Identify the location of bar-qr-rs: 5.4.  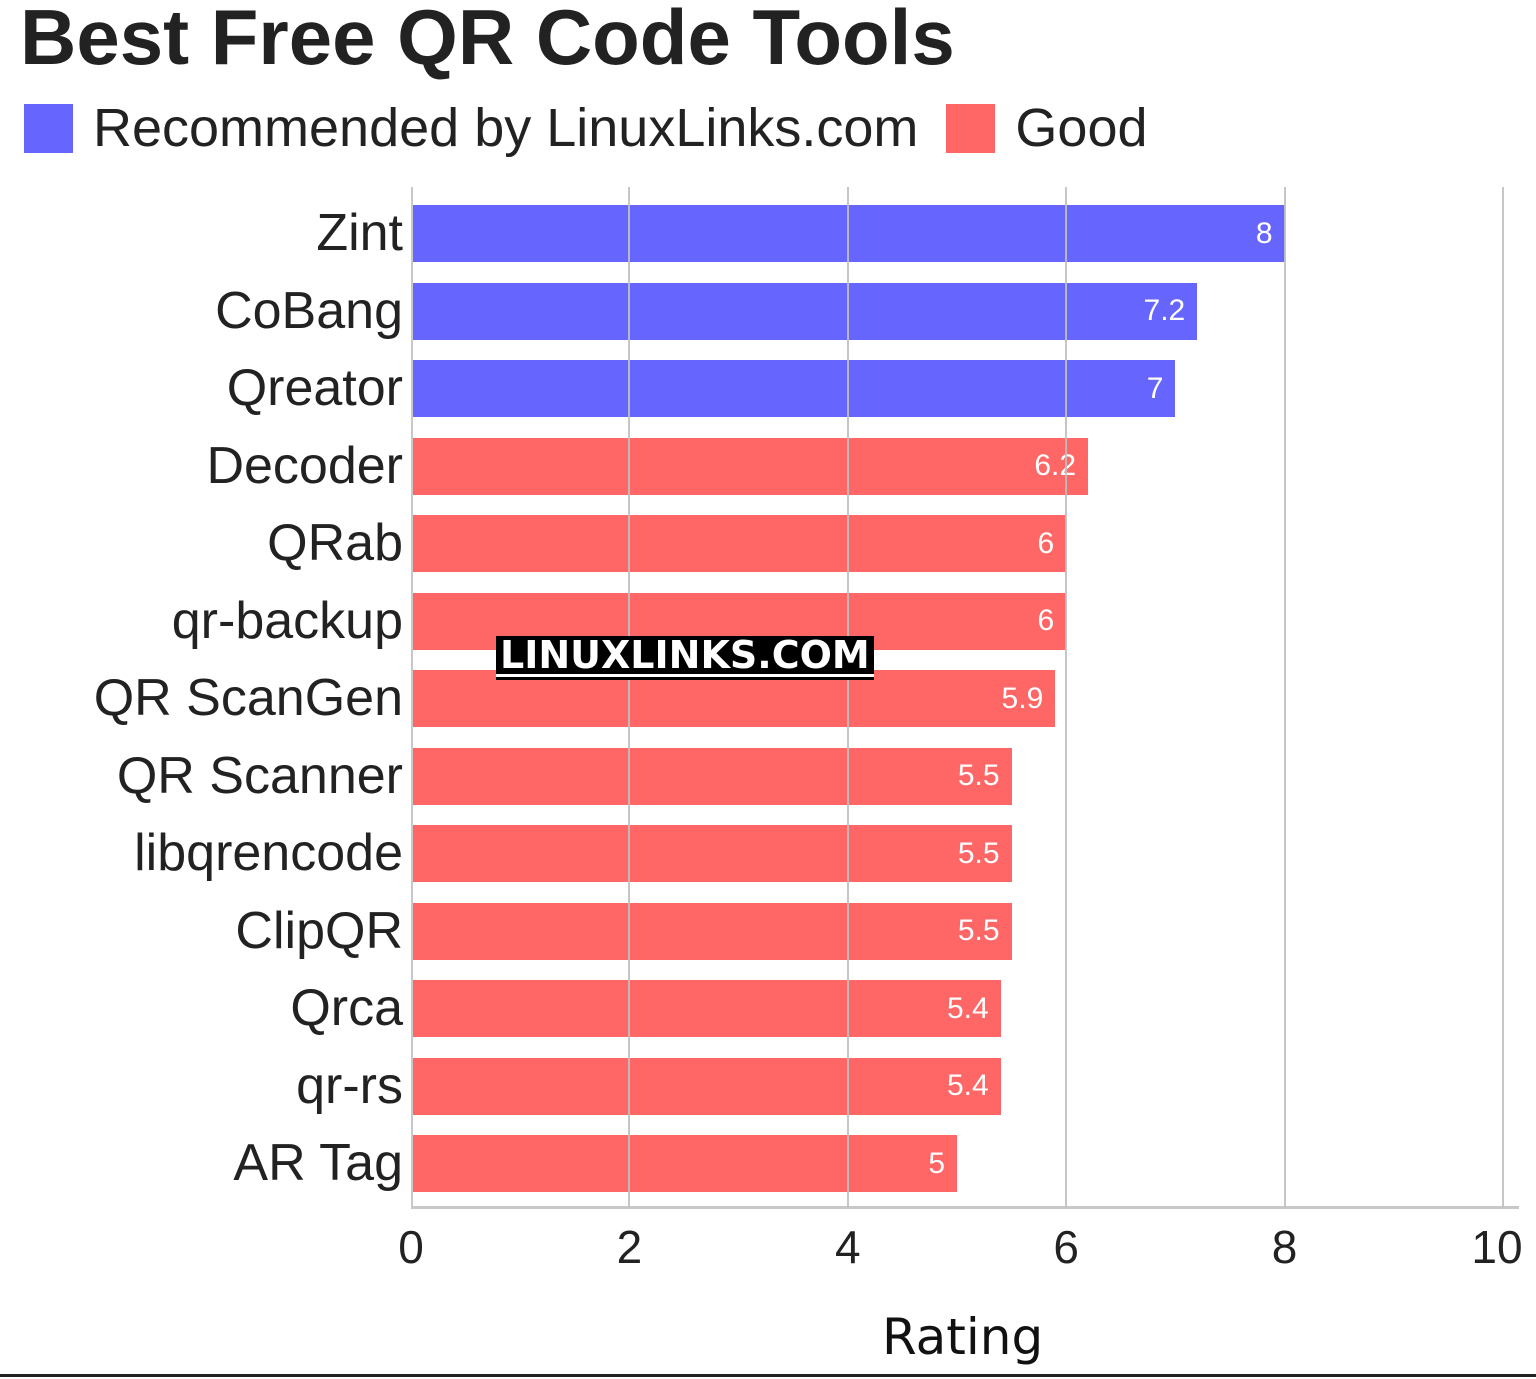
(706, 1086).